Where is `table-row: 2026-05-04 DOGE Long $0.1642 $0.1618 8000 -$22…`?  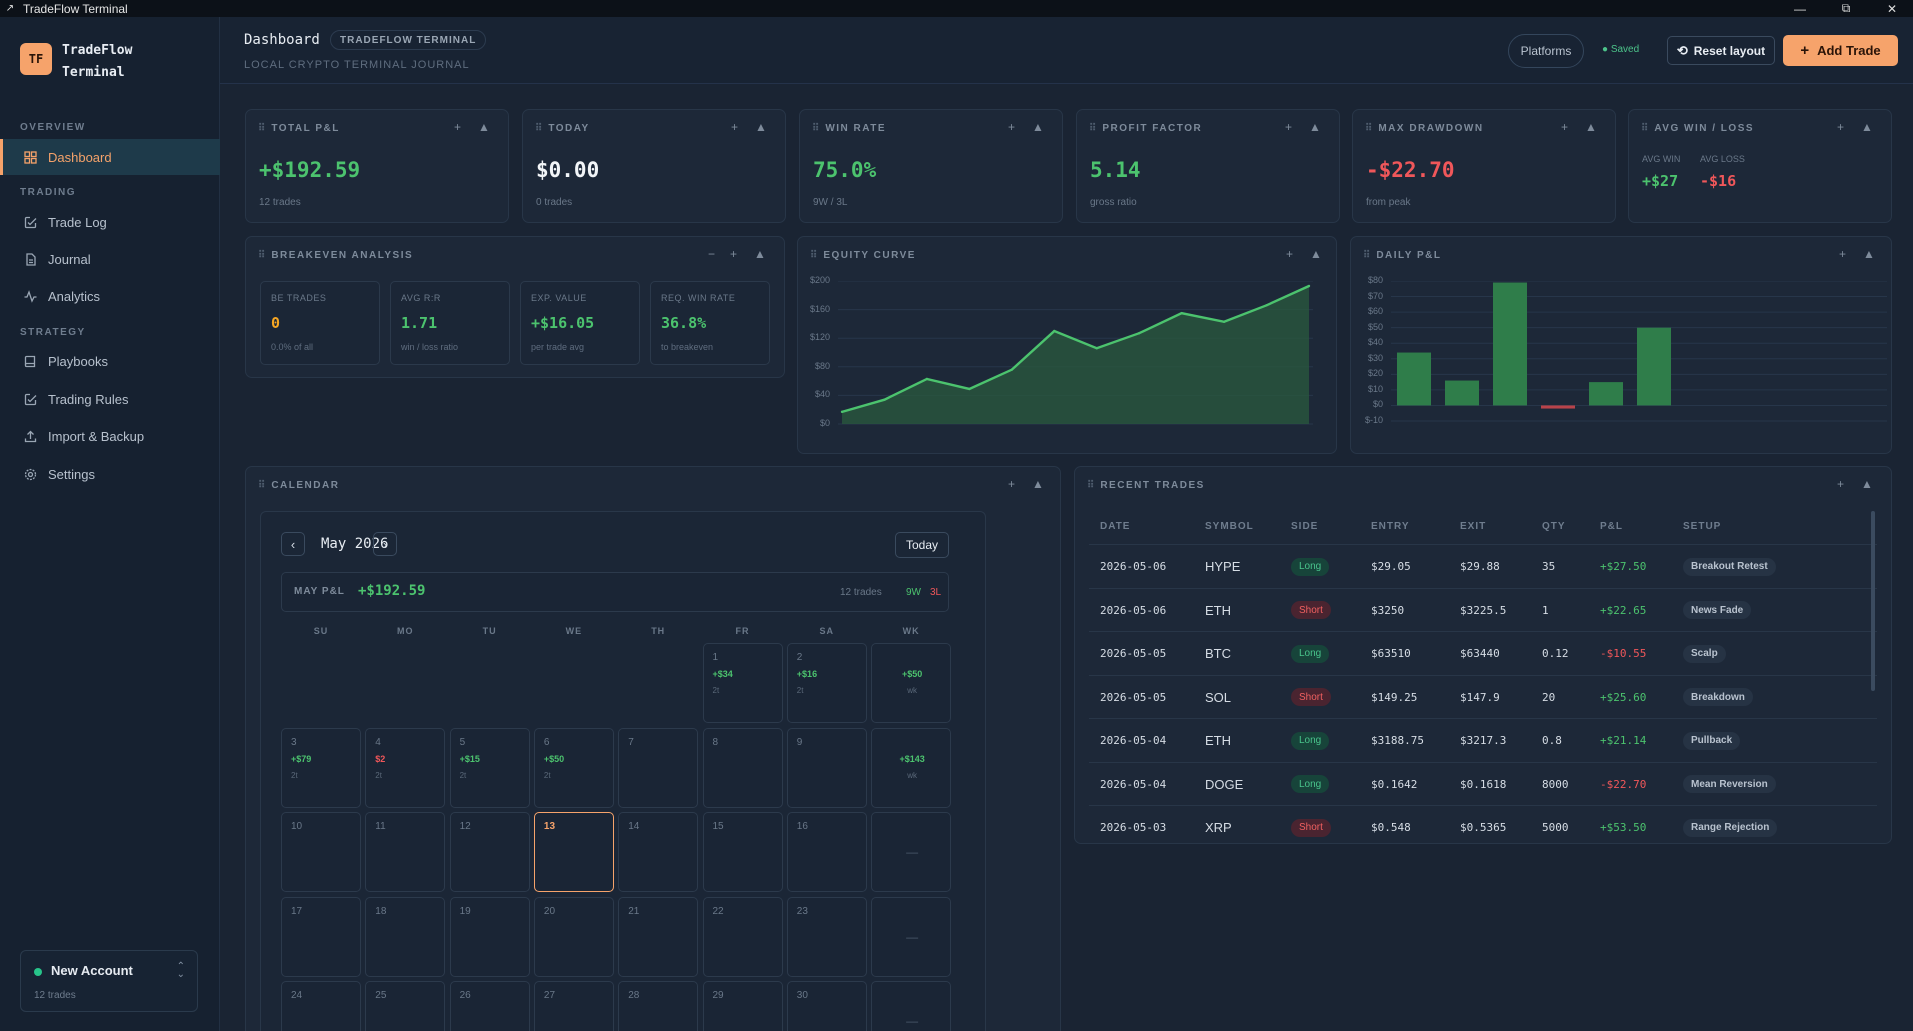 table-row: 2026-05-04 DOGE Long $0.1642 $0.1618 8000 -$22… is located at coordinates (1483, 783).